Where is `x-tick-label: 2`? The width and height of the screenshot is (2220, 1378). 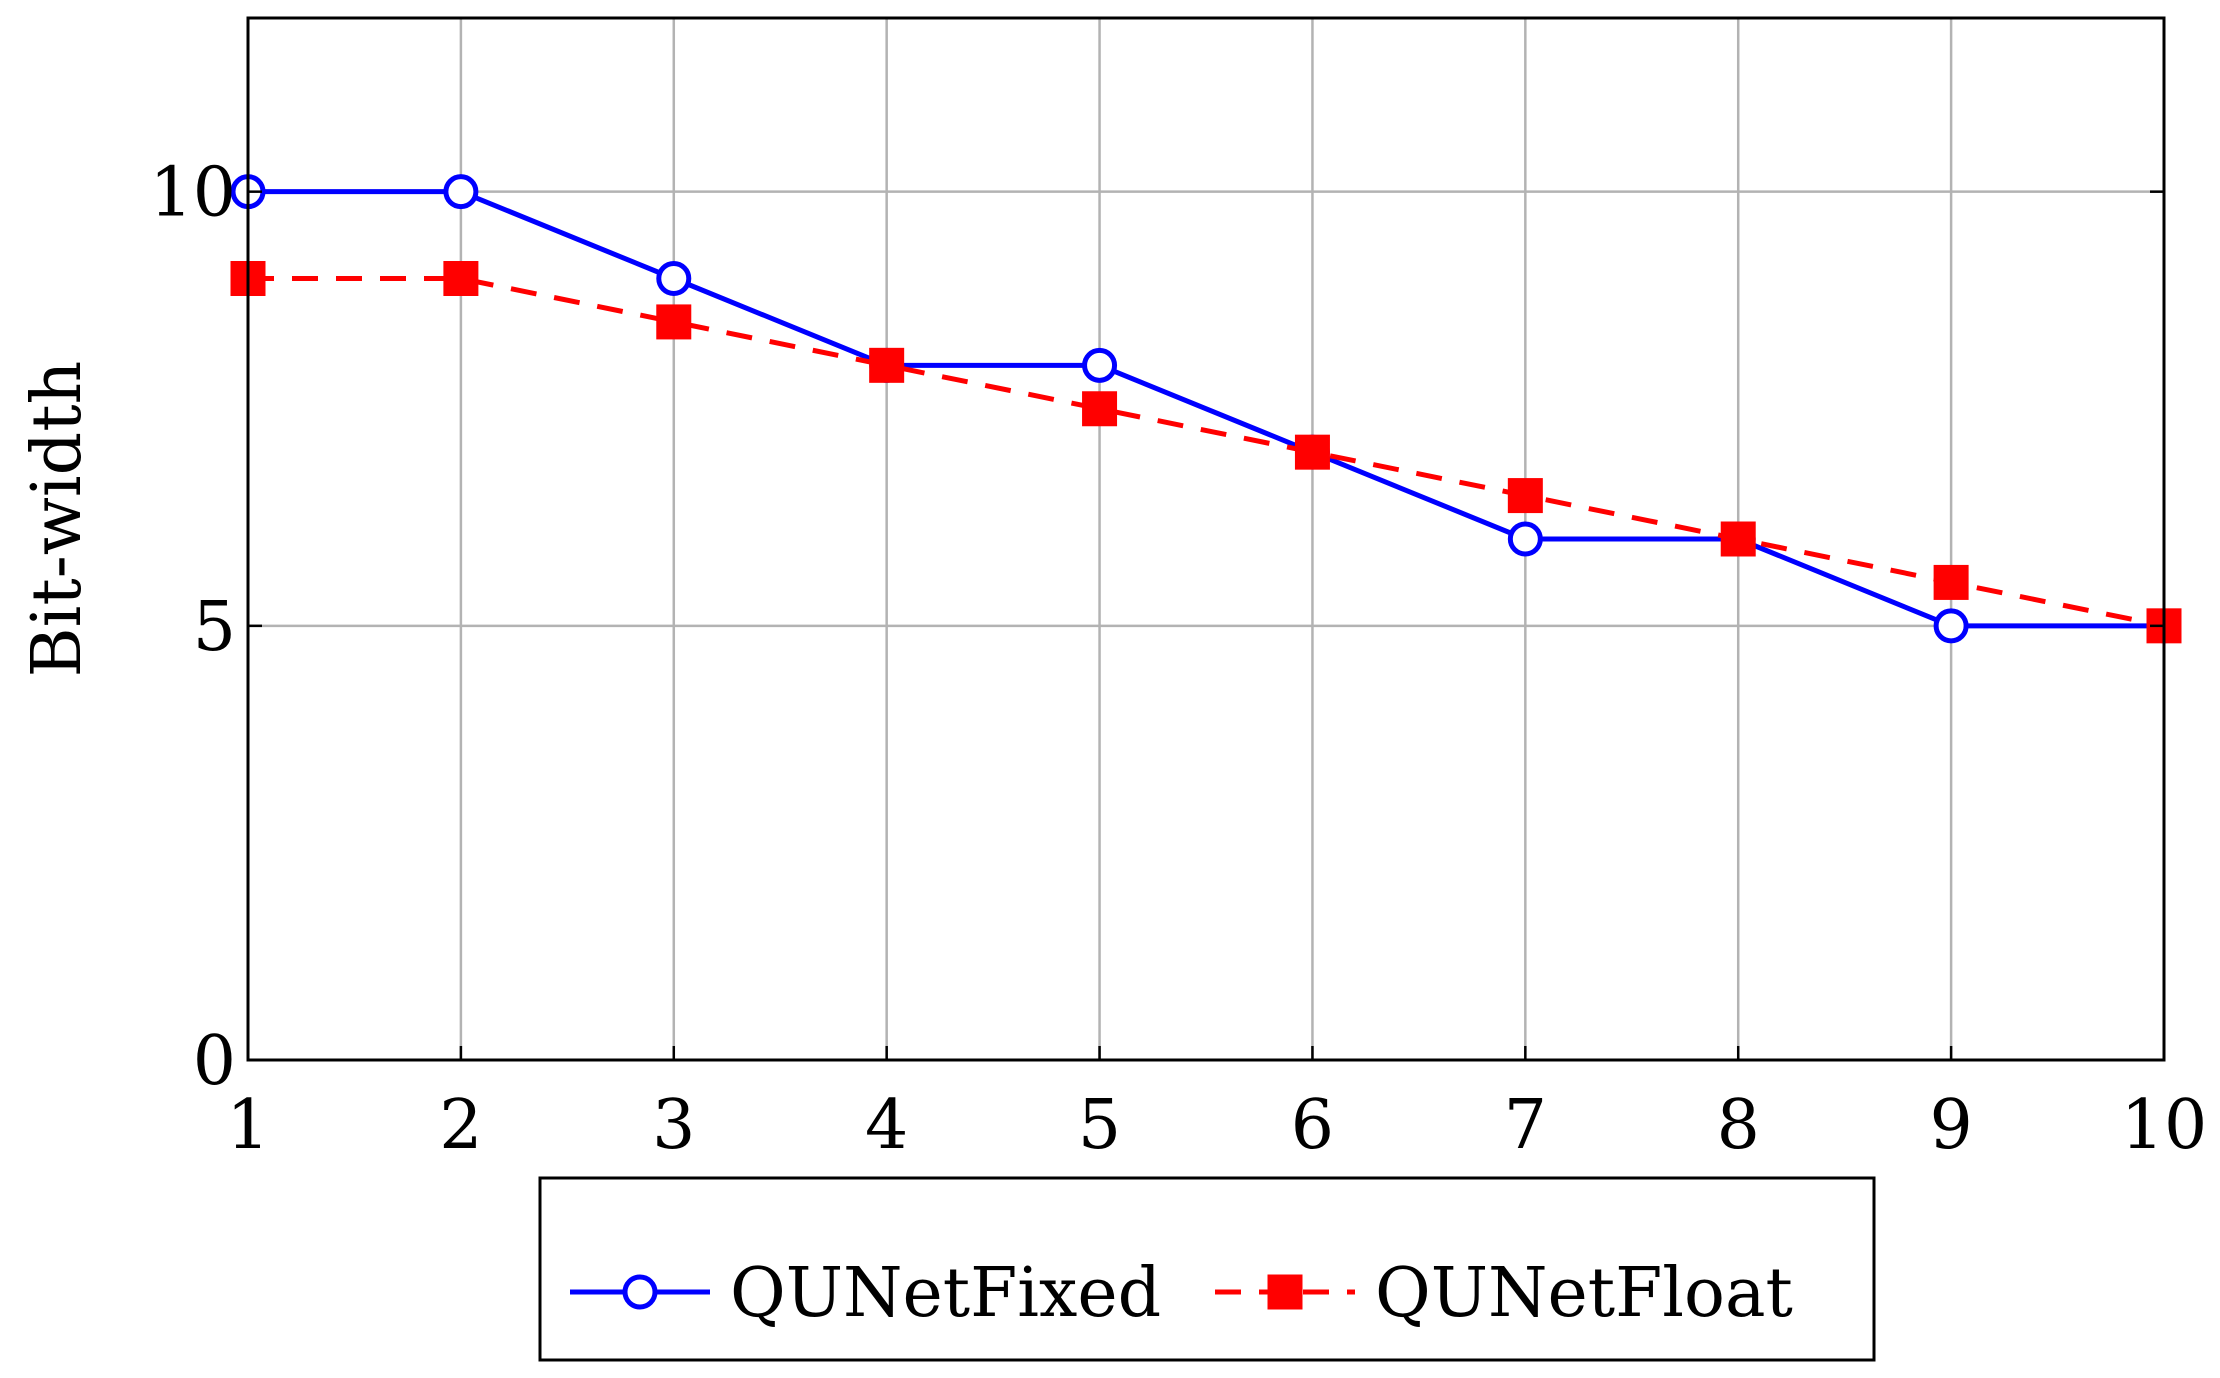 x-tick-label: 2 is located at coordinates (460, 1125).